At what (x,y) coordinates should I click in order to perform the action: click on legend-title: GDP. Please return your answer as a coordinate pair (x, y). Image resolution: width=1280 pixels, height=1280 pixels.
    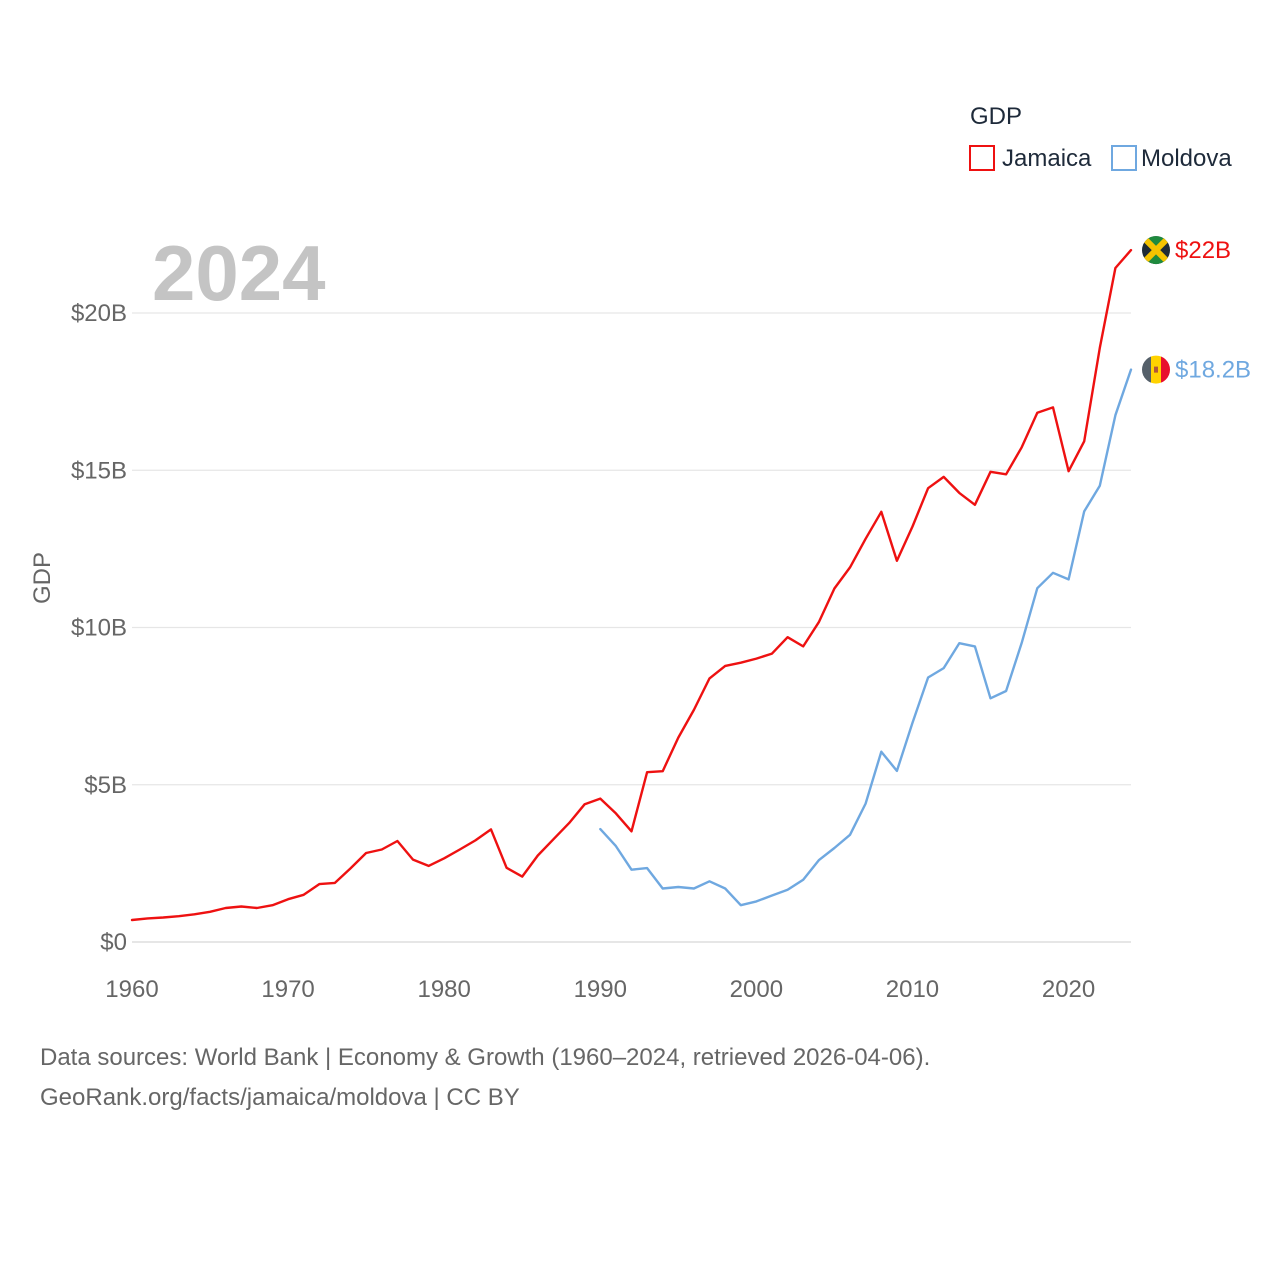
    Looking at the image, I should click on (996, 116).